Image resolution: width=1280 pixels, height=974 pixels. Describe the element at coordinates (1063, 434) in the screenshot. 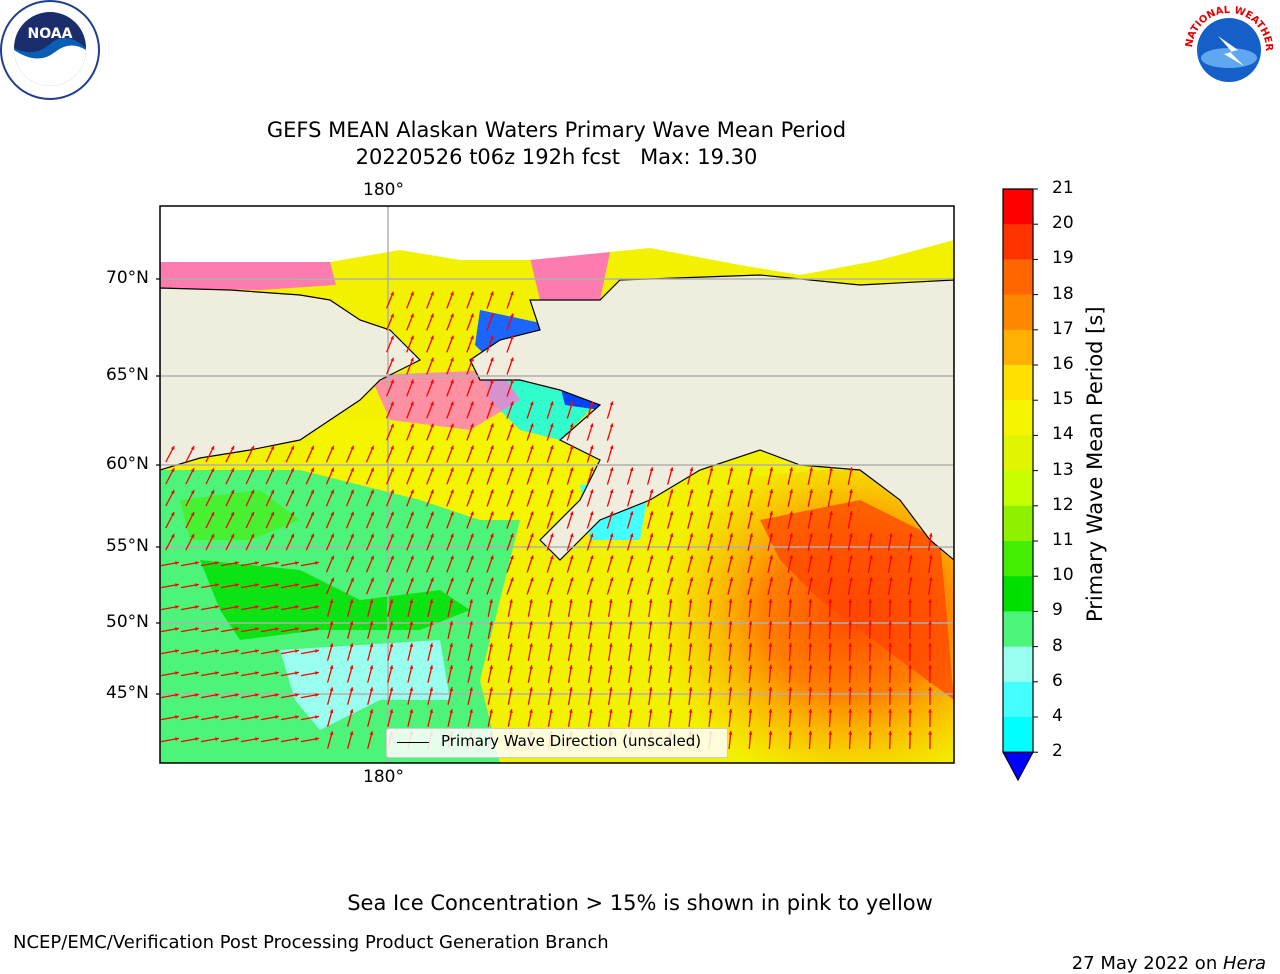

I see `colorbar-tick-label: 14` at that location.